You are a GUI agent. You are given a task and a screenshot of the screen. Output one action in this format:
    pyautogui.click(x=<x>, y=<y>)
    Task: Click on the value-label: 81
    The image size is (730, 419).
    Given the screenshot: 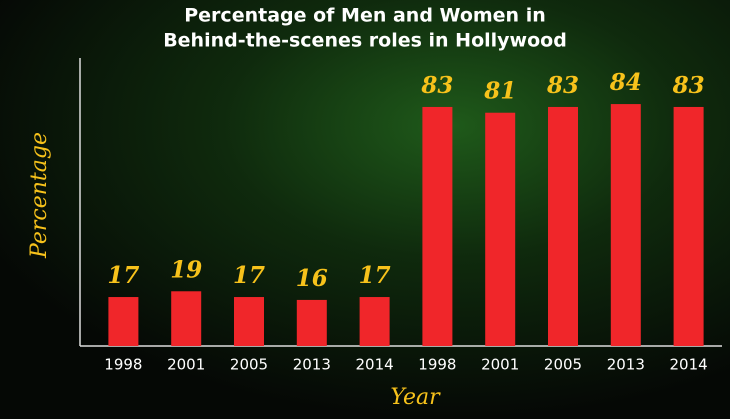 What is the action you would take?
    pyautogui.click(x=499, y=91)
    